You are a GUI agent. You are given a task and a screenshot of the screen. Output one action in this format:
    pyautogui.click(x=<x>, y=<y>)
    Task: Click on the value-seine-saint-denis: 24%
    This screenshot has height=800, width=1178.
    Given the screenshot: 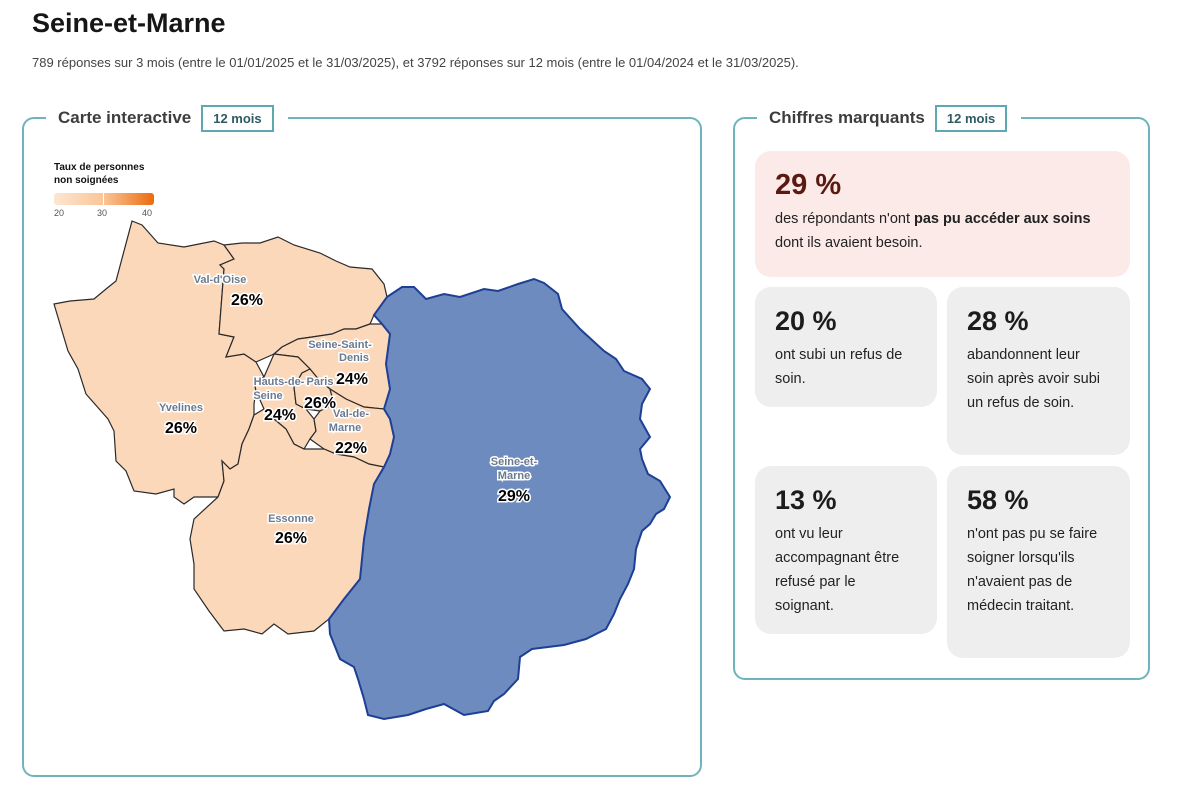 What is the action you would take?
    pyautogui.click(x=352, y=379)
    